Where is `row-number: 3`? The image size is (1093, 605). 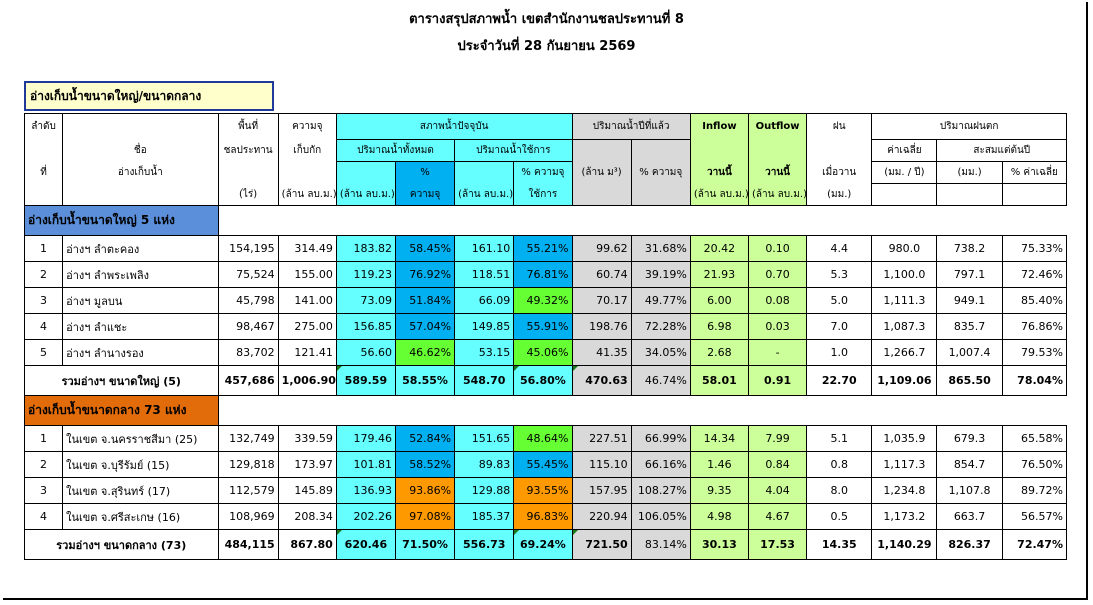 row-number: 3 is located at coordinates (43, 300).